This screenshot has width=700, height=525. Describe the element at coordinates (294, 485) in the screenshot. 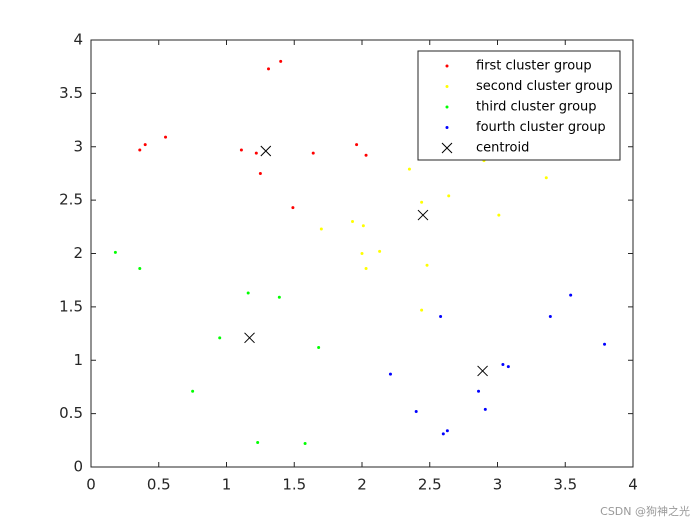

I see `x-tick-label: 1.5` at that location.